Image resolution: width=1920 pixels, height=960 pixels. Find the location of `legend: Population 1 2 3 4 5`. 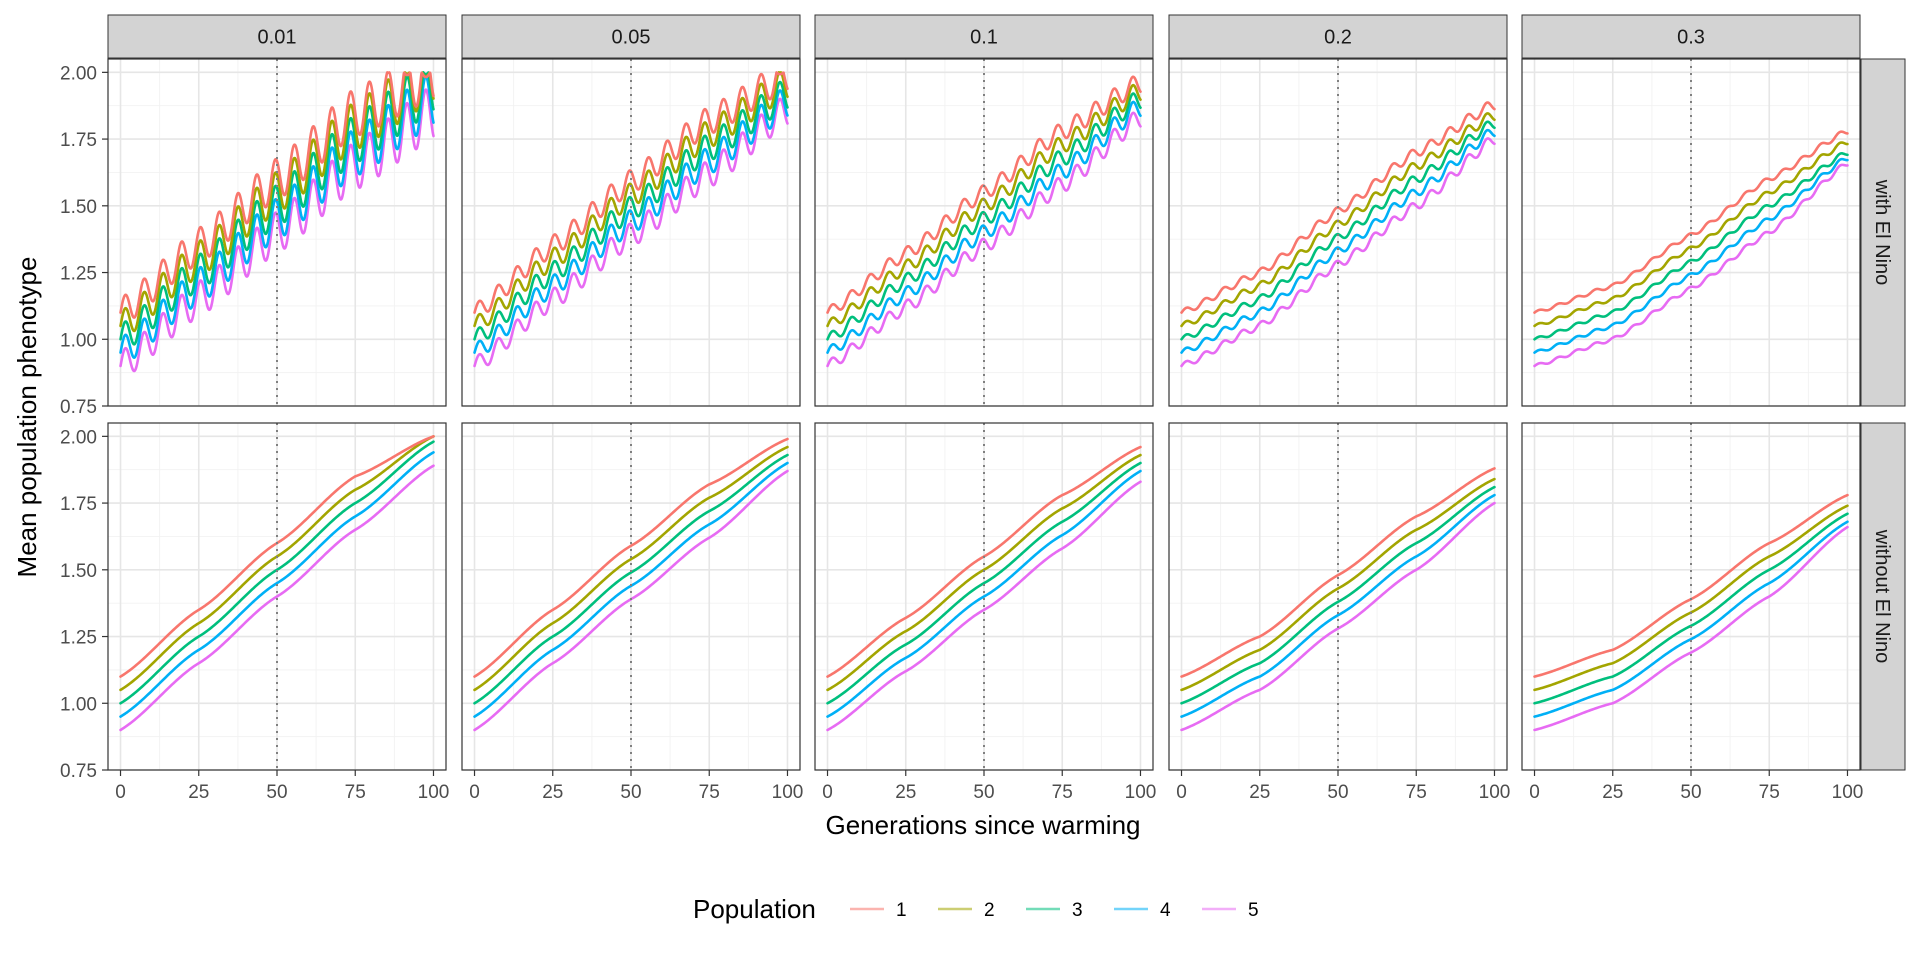

legend: Population 1 2 3 4 5 is located at coordinates (976, 909).